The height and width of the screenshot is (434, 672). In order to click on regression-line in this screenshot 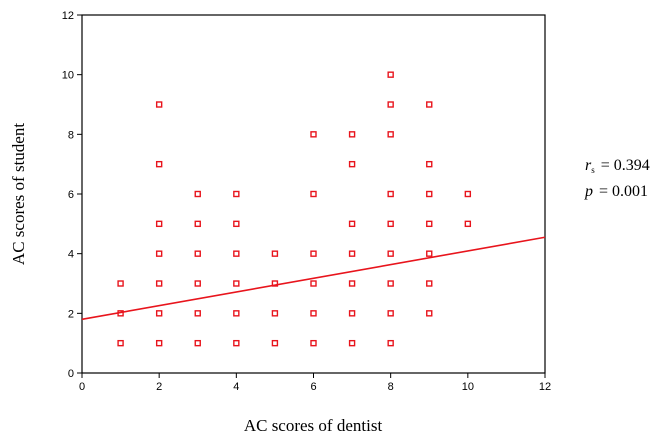, I will do `click(313, 278)`.